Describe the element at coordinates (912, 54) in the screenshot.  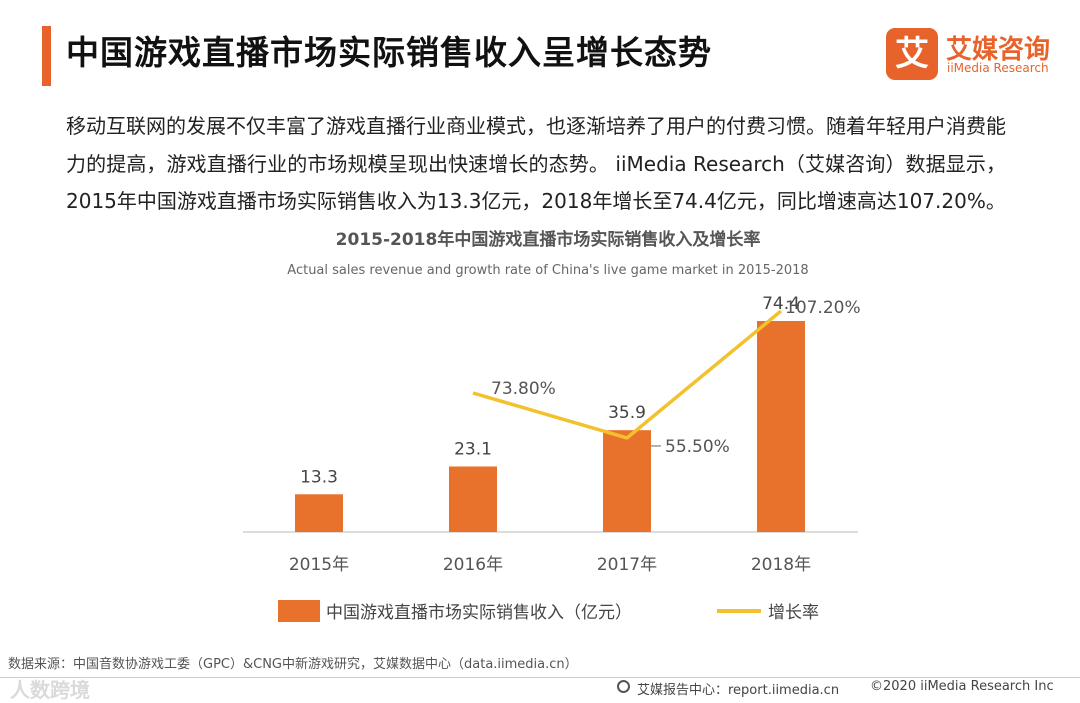
I see `logo-mark: 艾` at that location.